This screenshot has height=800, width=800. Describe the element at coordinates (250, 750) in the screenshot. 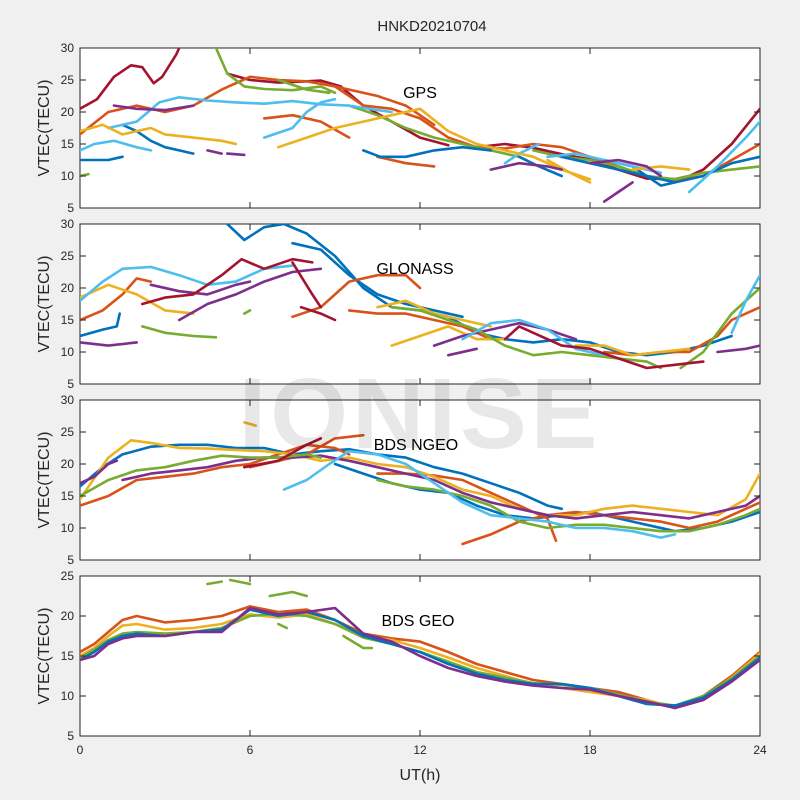

I see `x-tick-label: 6` at that location.